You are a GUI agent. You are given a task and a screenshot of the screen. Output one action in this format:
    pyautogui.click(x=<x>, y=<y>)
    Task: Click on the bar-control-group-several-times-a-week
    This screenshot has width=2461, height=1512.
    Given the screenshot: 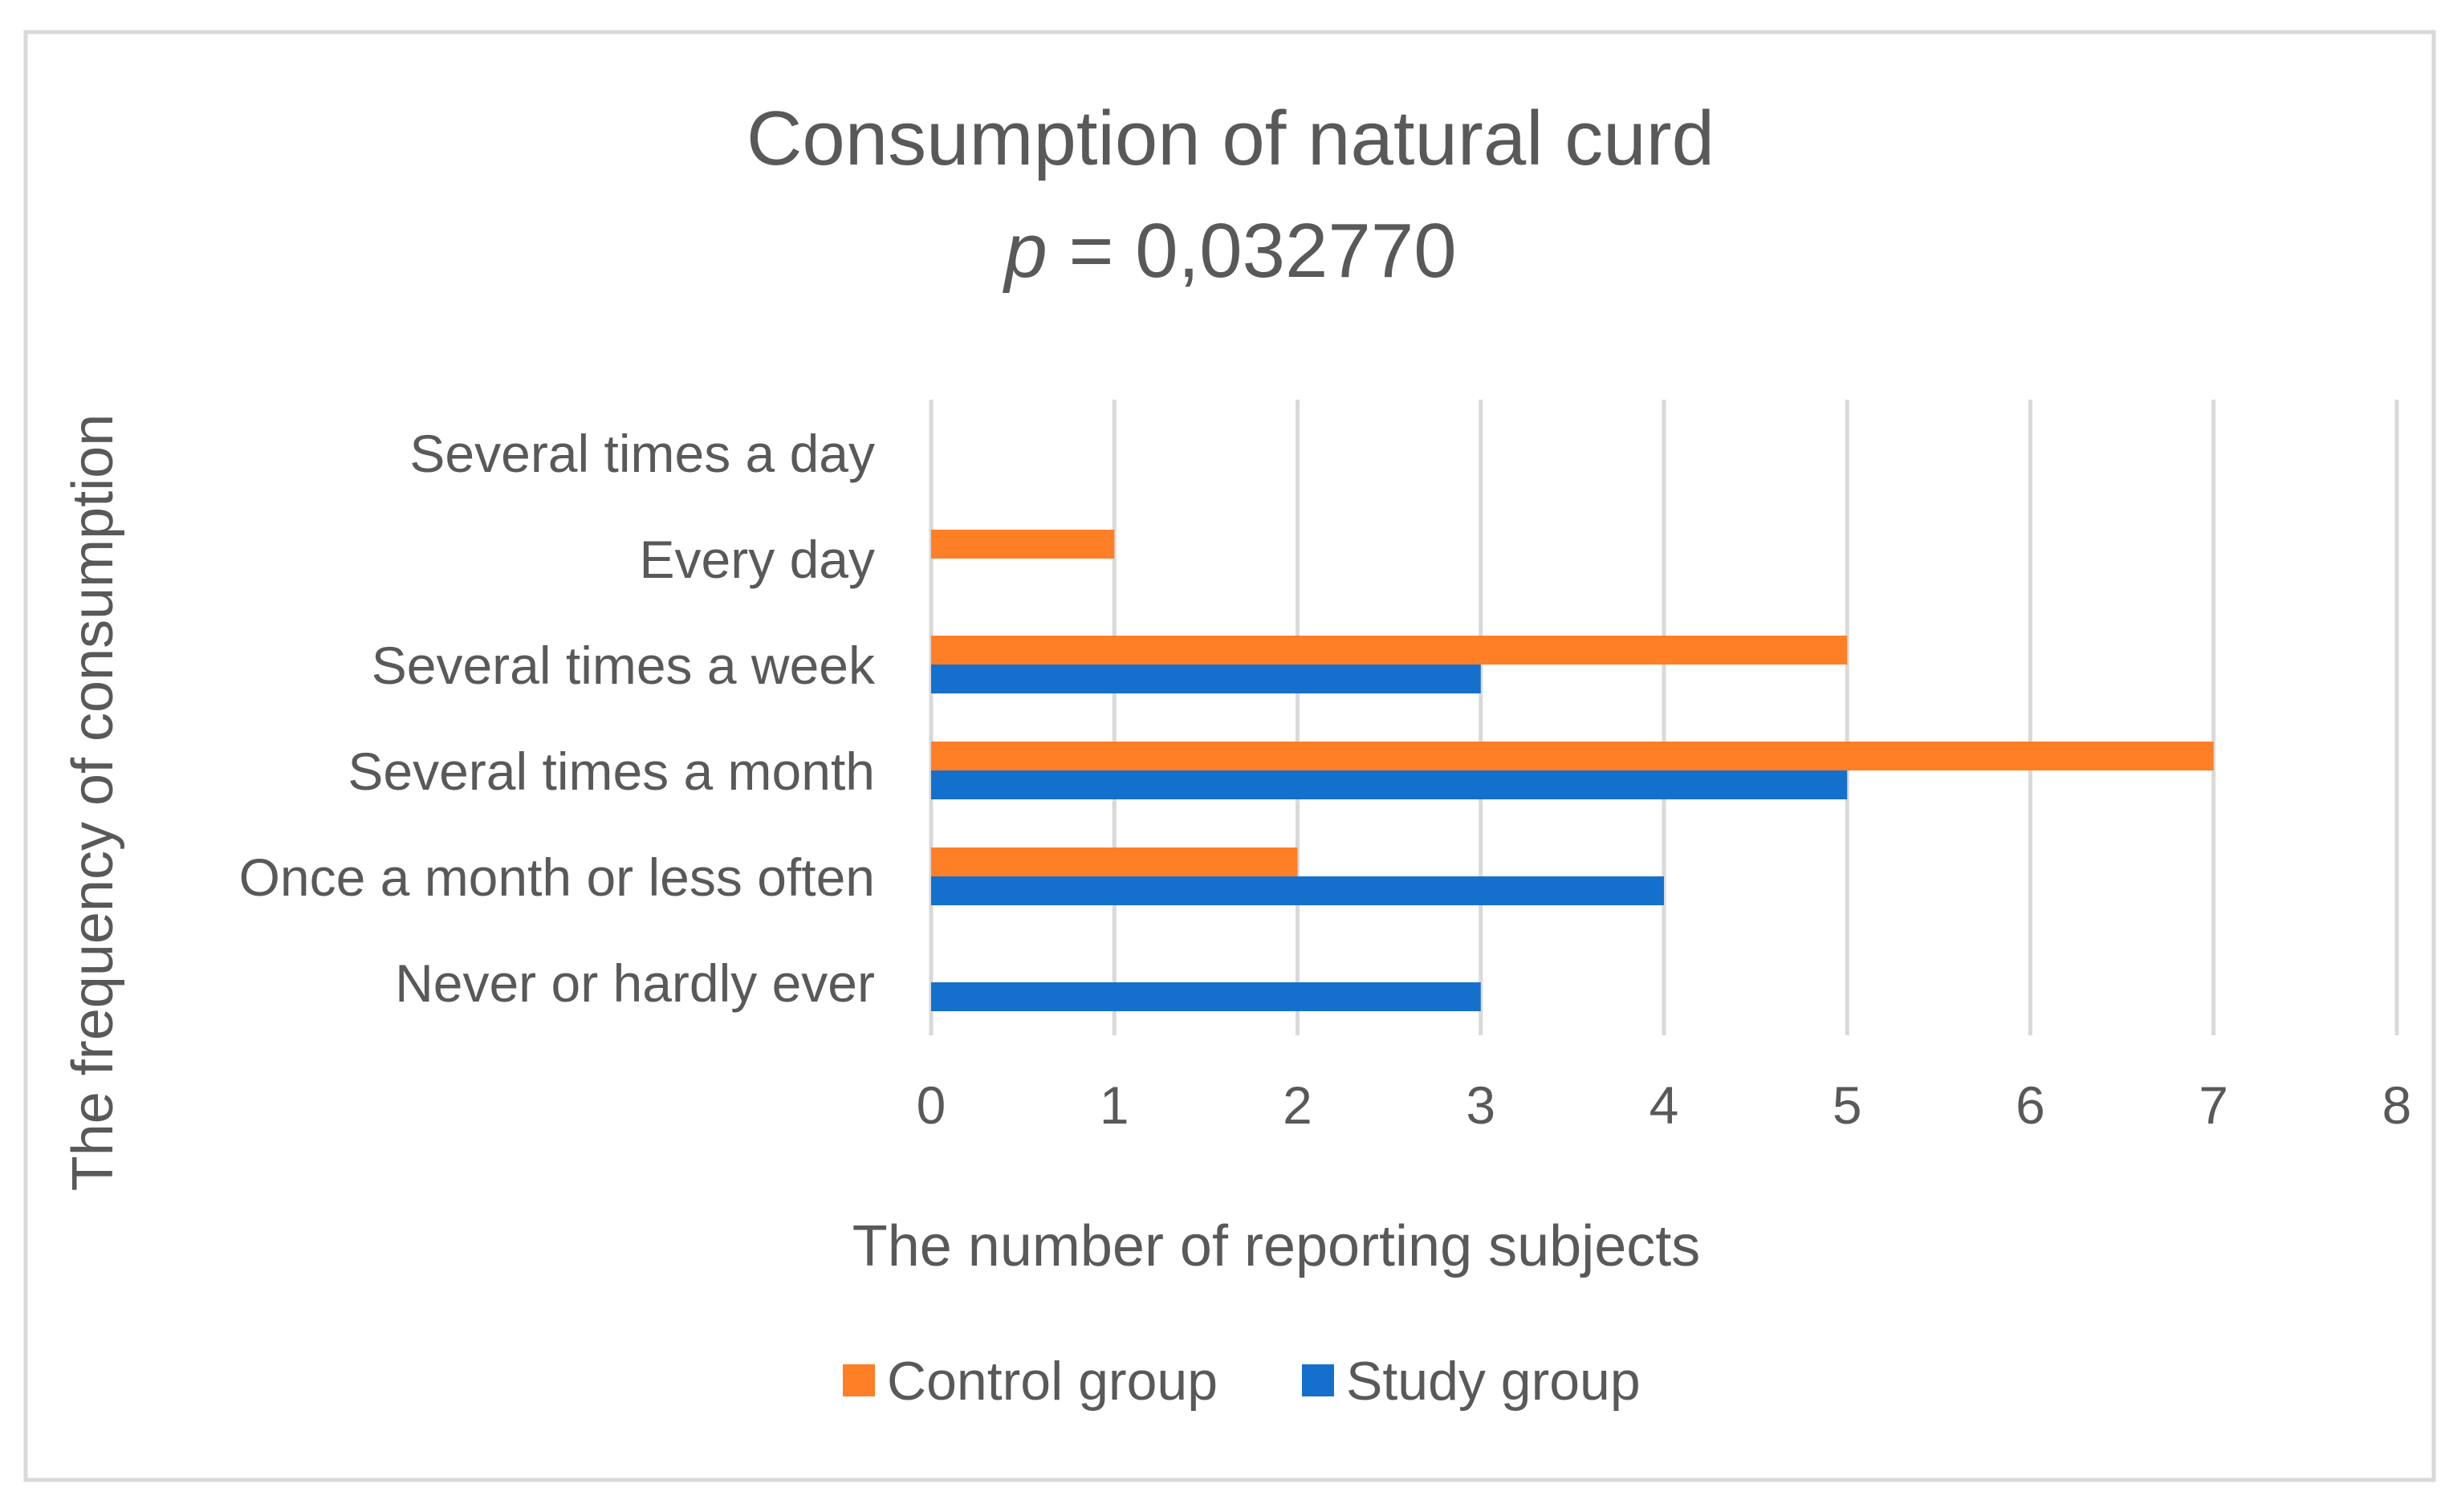 What is the action you would take?
    pyautogui.click(x=1389, y=651)
    